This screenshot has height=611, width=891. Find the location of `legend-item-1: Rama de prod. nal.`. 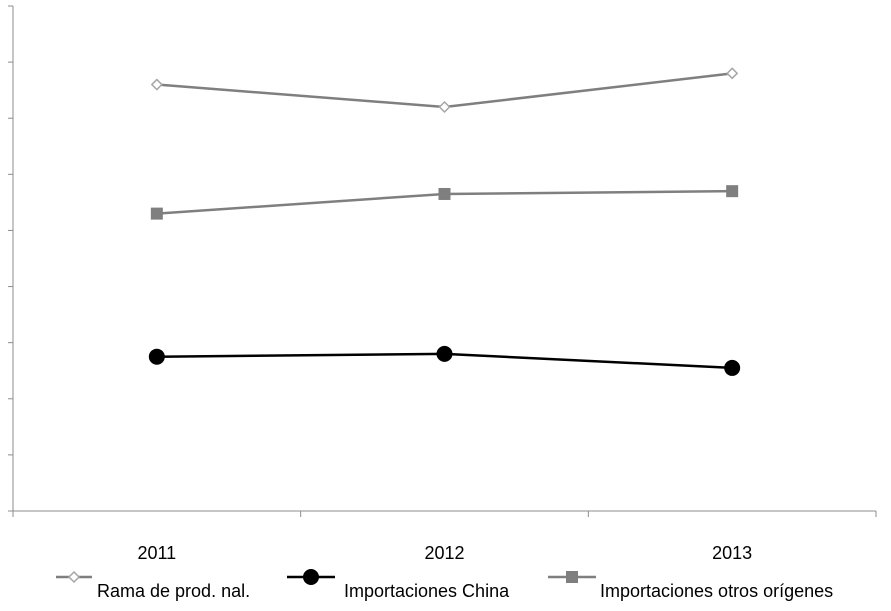

legend-item-1: Rama de prod. nal. is located at coordinates (153, 585).